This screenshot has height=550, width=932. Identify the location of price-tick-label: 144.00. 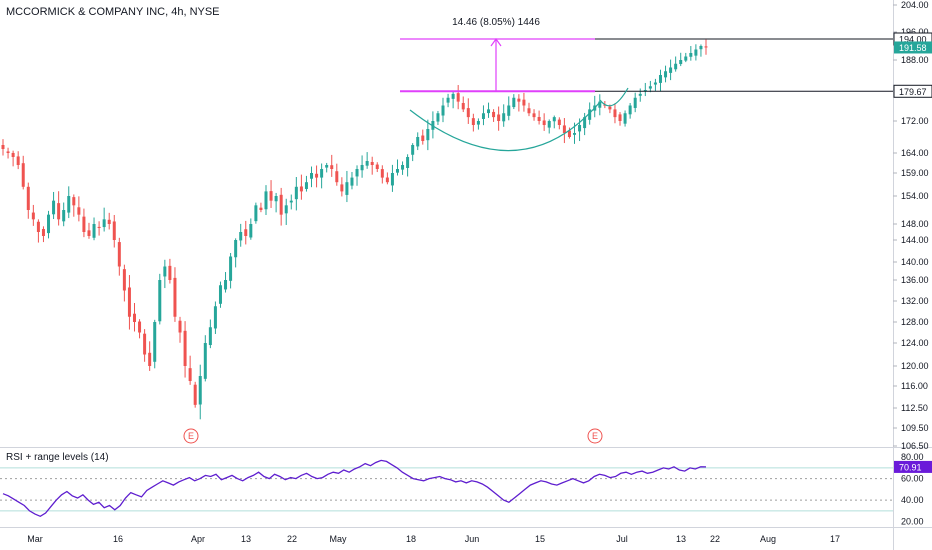
(915, 240).